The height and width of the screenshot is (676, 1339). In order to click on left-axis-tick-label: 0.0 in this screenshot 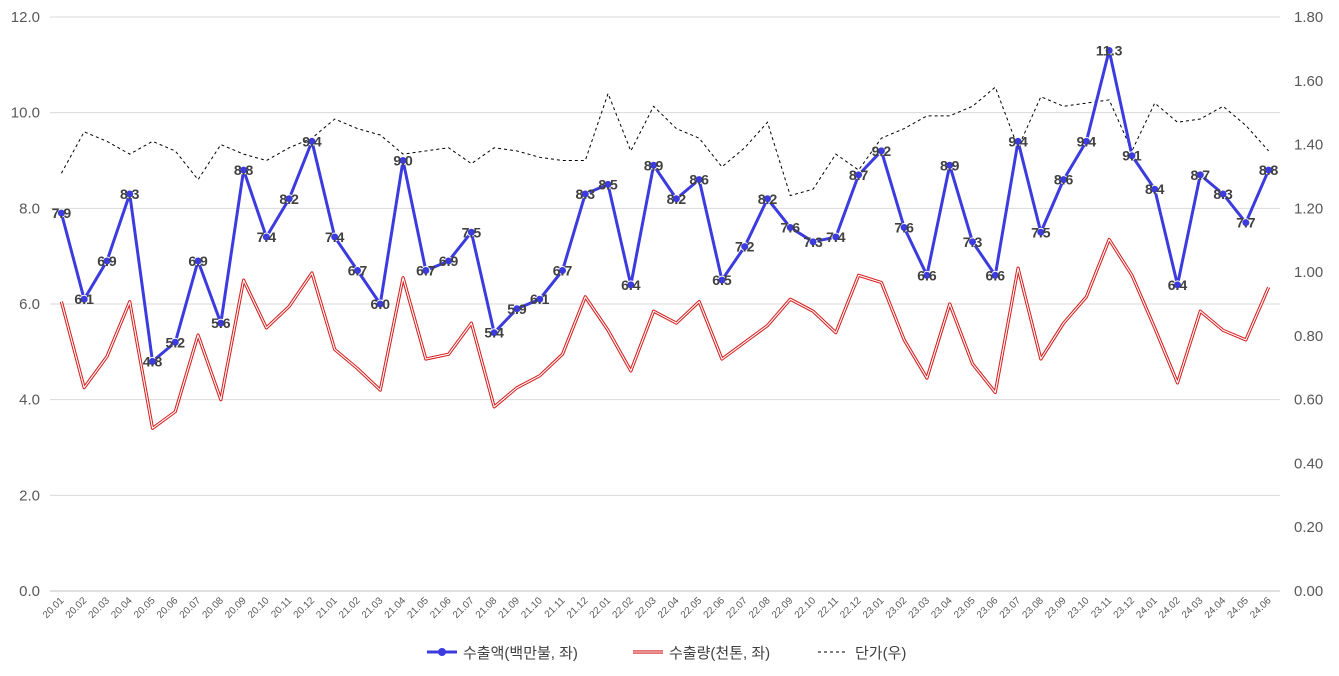, I will do `click(29, 591)`.